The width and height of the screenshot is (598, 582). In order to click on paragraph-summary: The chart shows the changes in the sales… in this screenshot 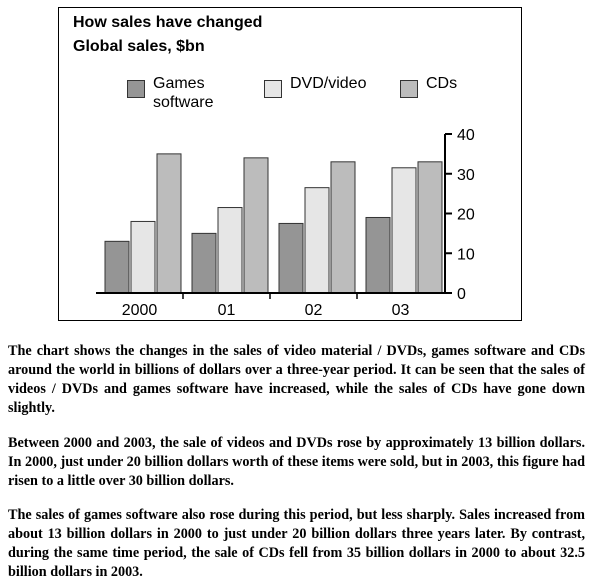, I will do `click(296, 379)`.